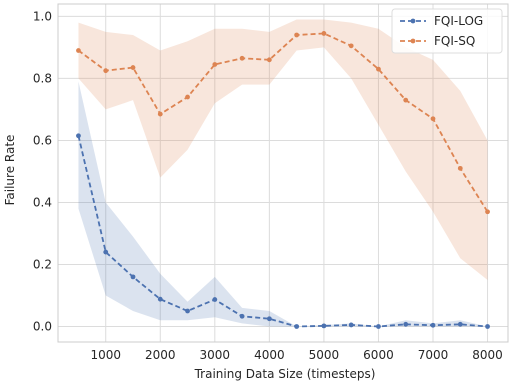 The width and height of the screenshot is (512, 390). Describe the element at coordinates (454, 41) in the screenshot. I see `legend-label: FQI-SQ` at that location.